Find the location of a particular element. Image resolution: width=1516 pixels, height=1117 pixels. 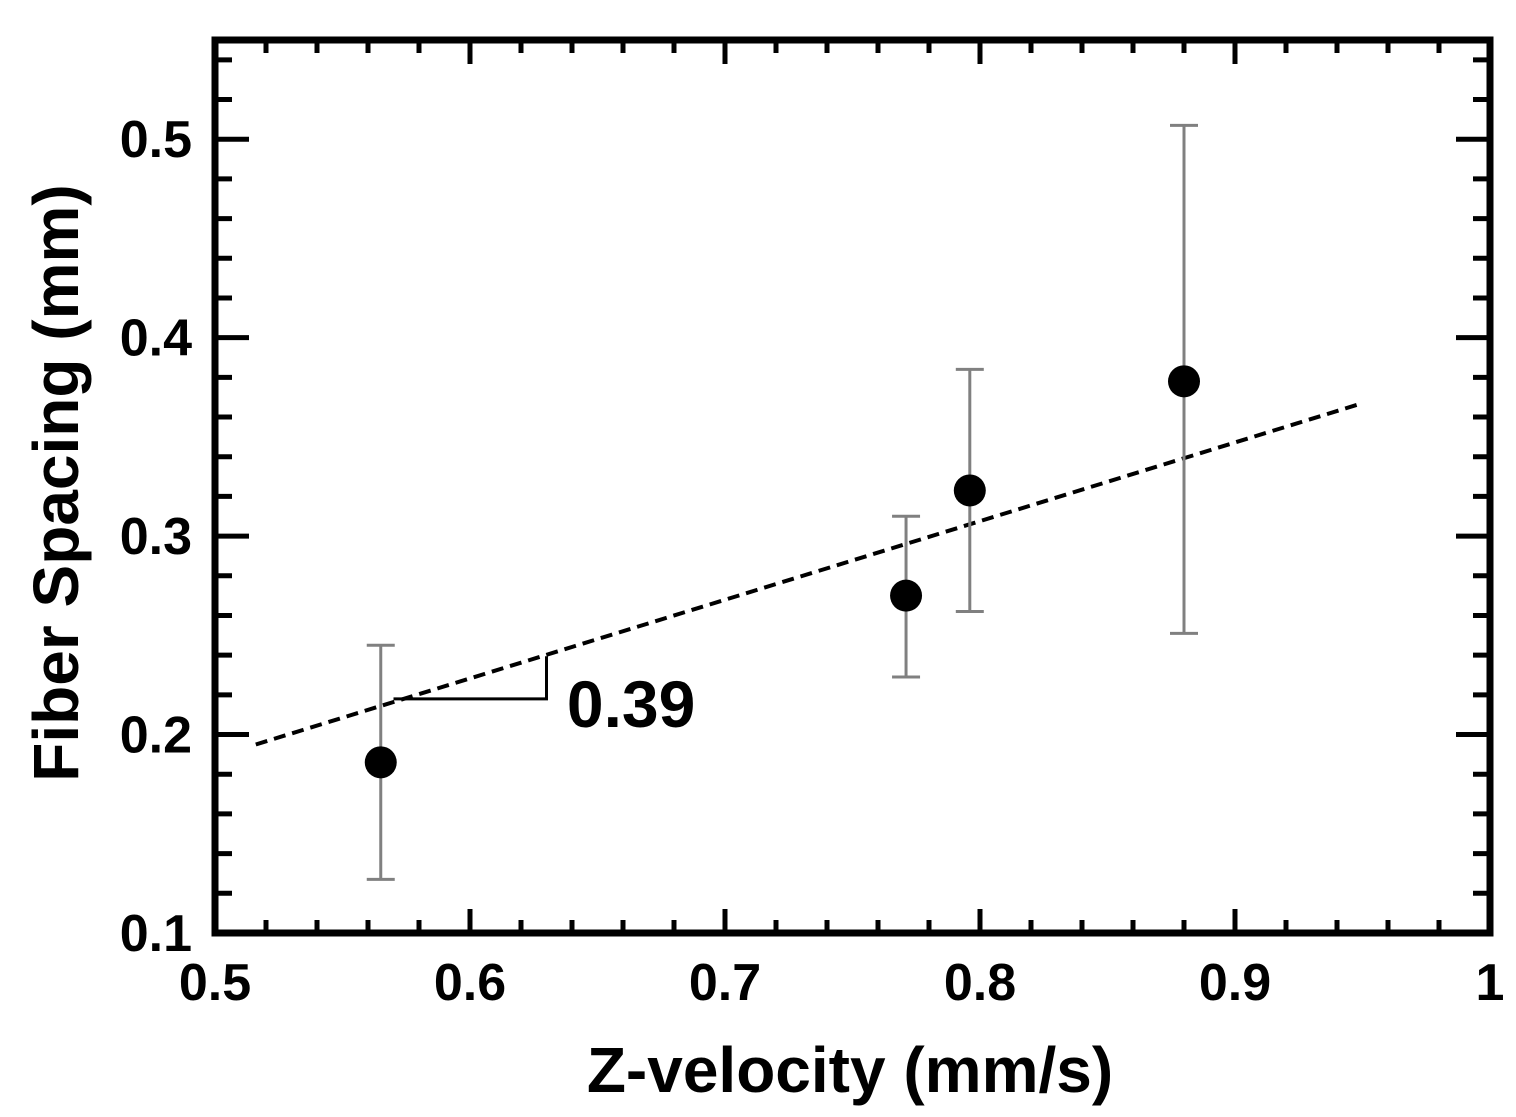

x-tick-label: 0.5 is located at coordinates (215, 983).